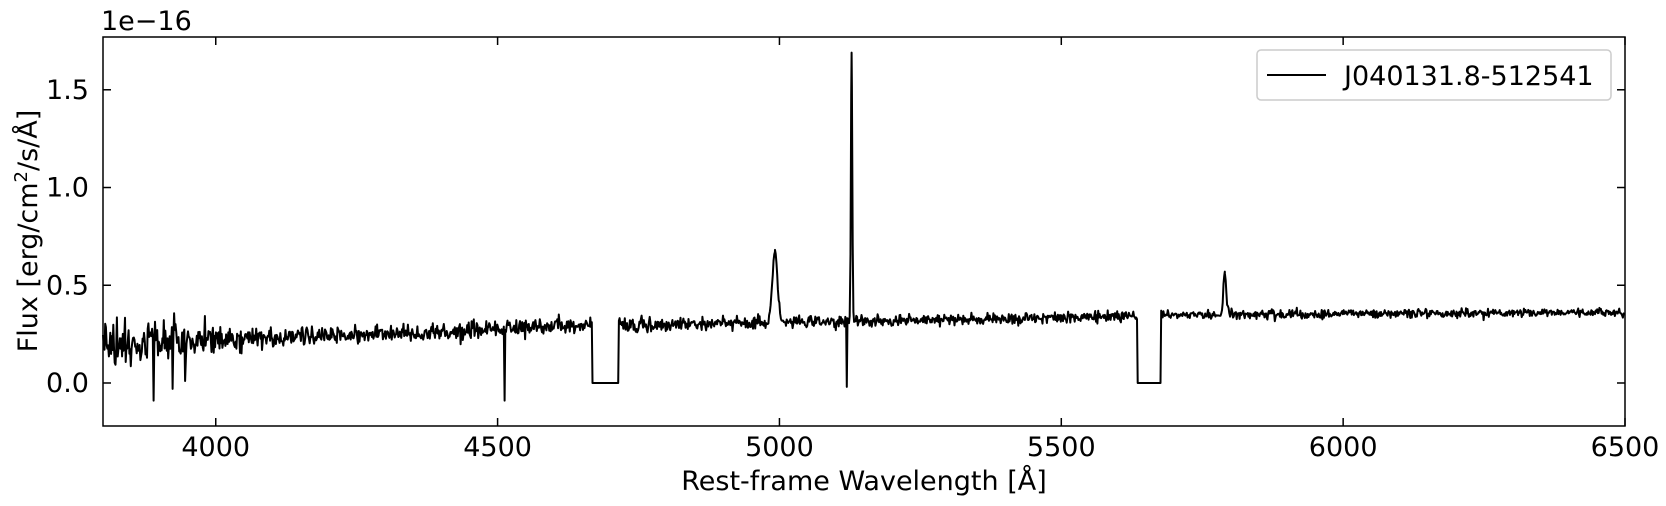  What do you see at coordinates (1468, 76) in the screenshot?
I see `legend-label: J040131.8-512541` at bounding box center [1468, 76].